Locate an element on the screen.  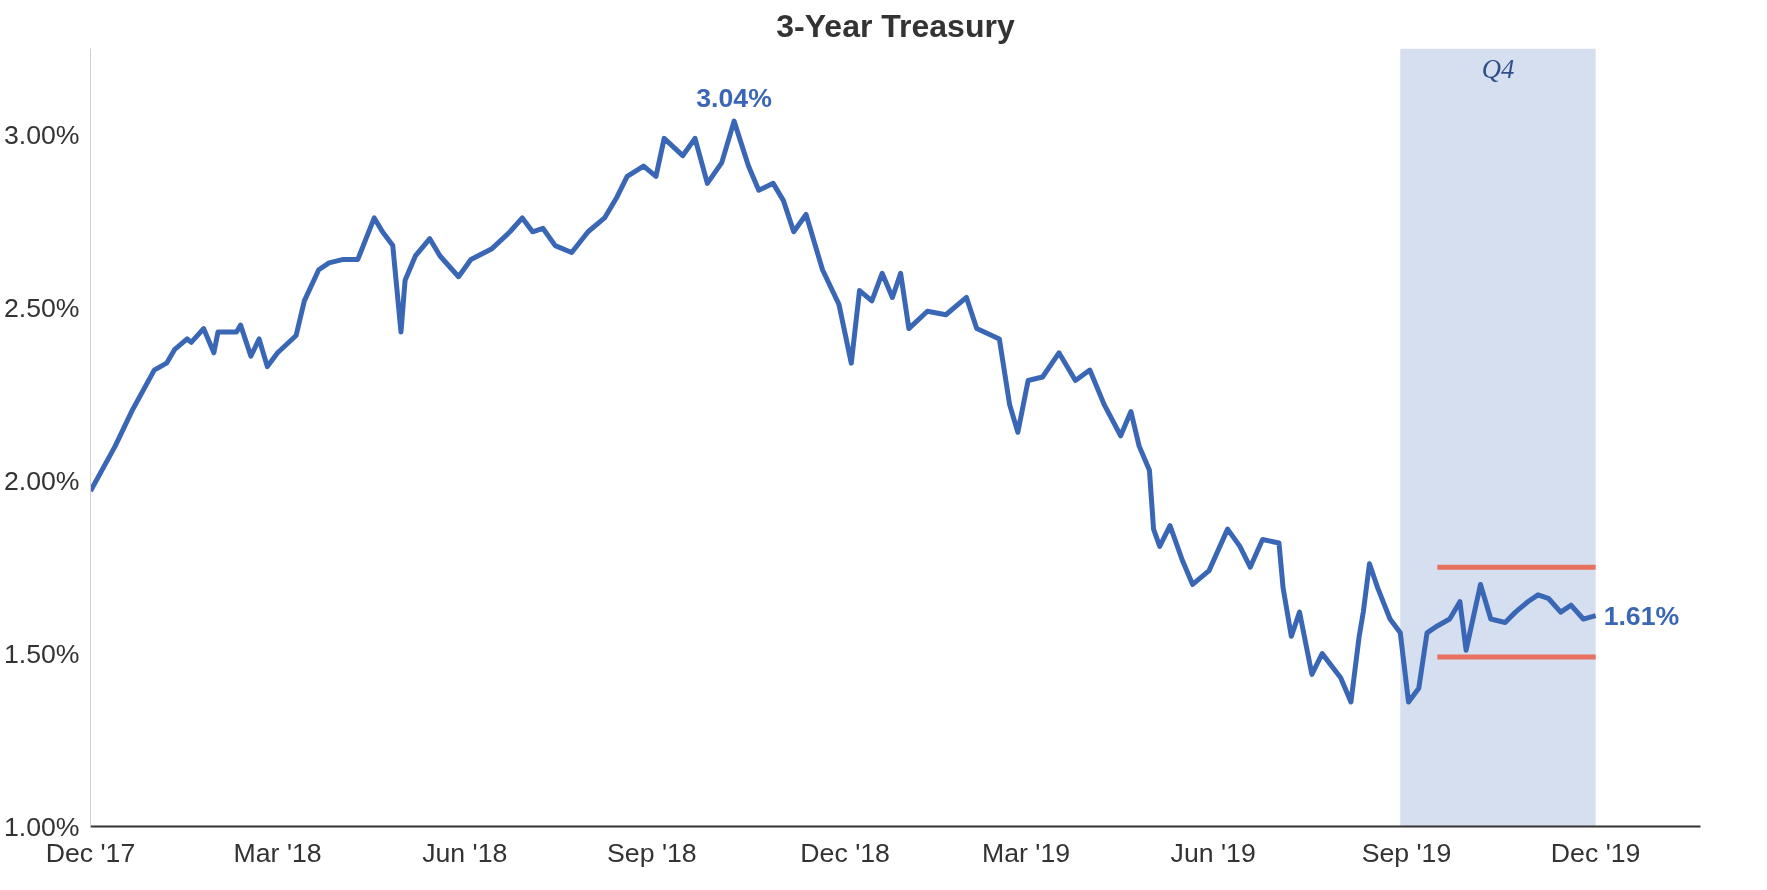
annotation: 1.61% is located at coordinates (1641, 615).